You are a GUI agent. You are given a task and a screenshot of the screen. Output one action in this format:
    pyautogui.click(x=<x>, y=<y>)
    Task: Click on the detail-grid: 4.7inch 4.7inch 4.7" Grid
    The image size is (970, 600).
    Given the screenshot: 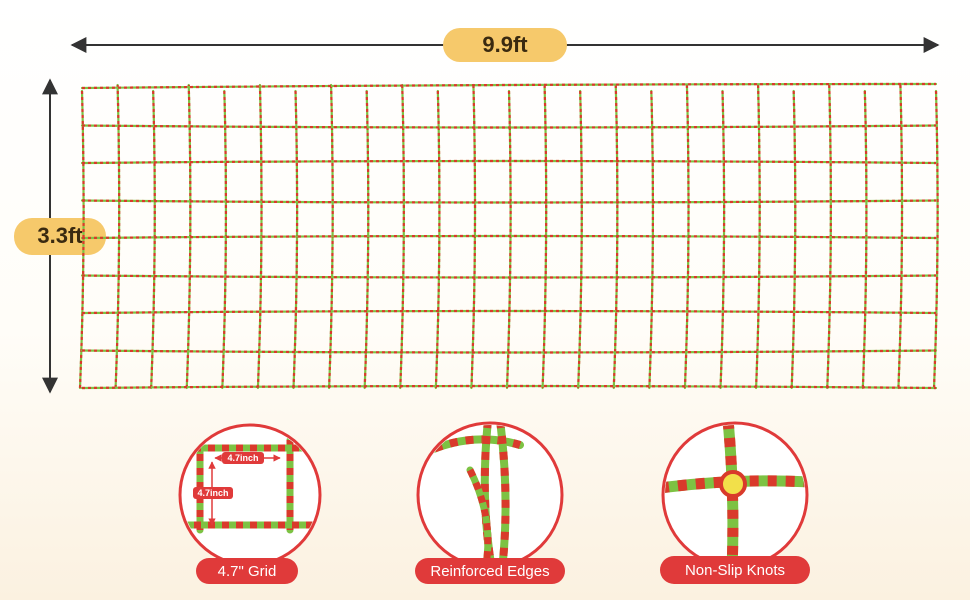 What is the action you would take?
    pyautogui.click(x=250, y=503)
    